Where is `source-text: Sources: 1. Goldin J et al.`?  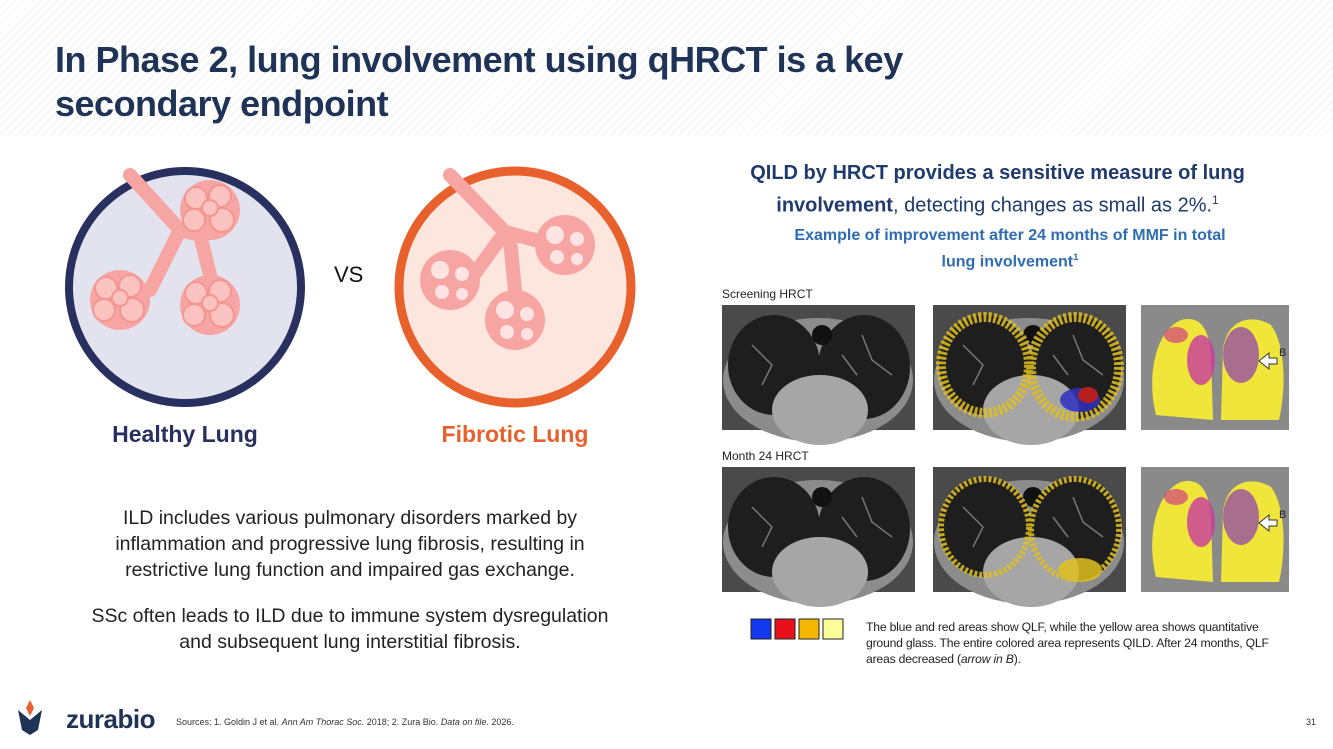 source-text: Sources: 1. Goldin J et al. is located at coordinates (229, 722).